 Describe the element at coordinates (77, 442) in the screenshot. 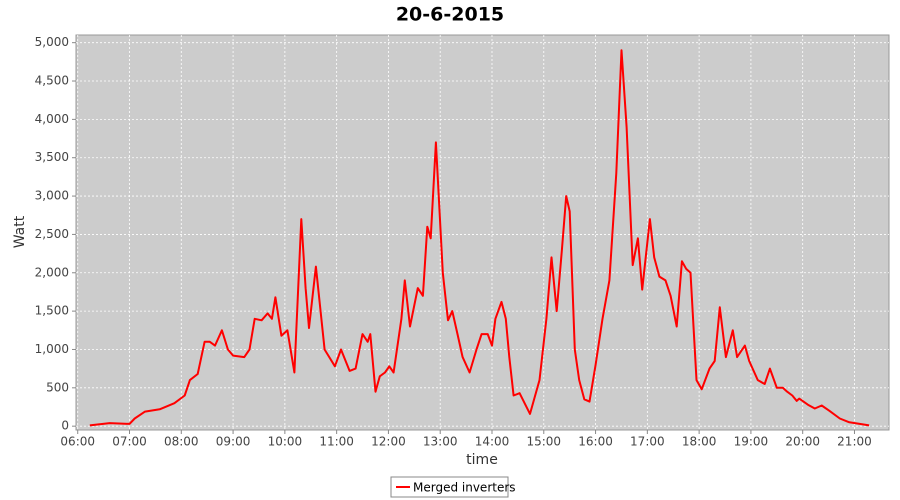

I see `x-tick-label: 06:00` at that location.